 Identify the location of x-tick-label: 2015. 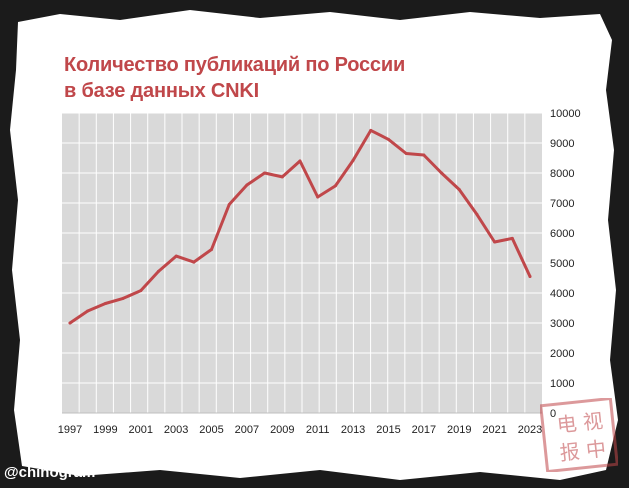
(388, 430).